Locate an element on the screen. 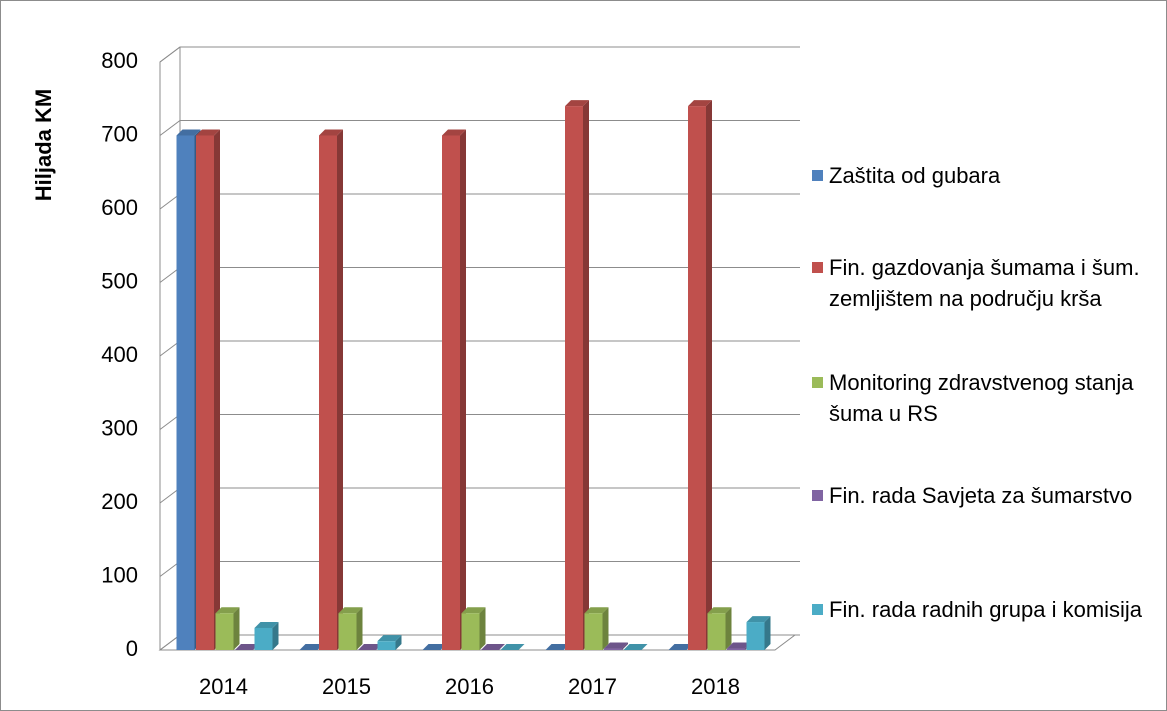 The width and height of the screenshot is (1167, 711). y-tick-label: 600 is located at coordinates (119, 207).